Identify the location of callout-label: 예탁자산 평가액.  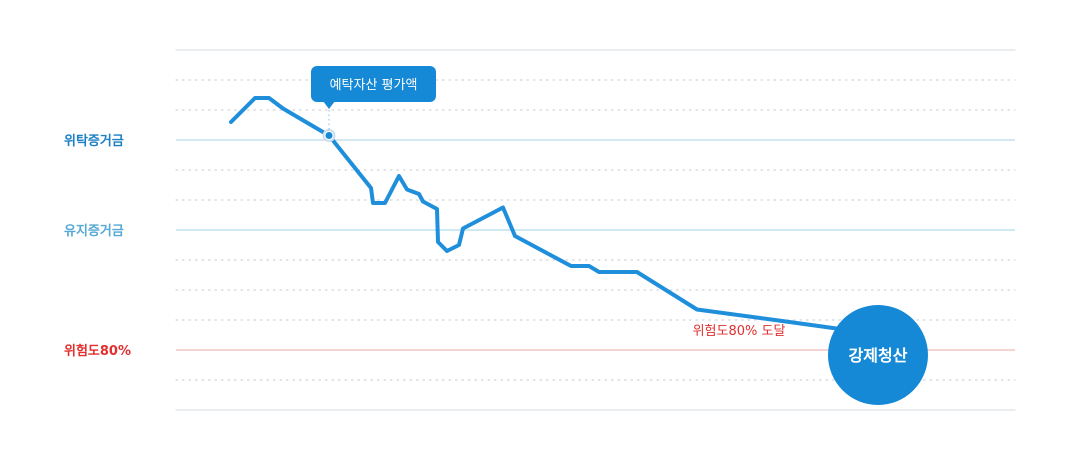
(374, 85).